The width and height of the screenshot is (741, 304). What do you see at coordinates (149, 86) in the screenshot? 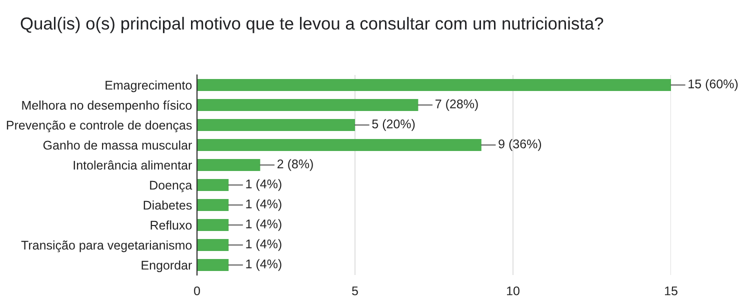
I see `y-tick-label: Emagrecimento` at bounding box center [149, 86].